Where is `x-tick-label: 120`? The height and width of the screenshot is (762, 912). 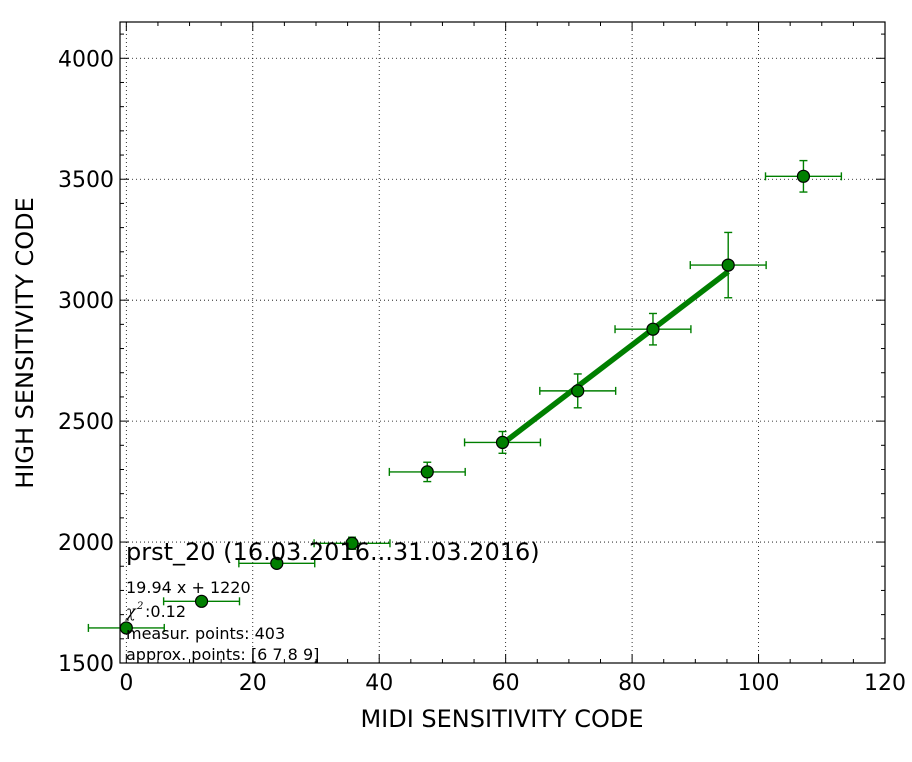
x-tick-label: 120 is located at coordinates (885, 683).